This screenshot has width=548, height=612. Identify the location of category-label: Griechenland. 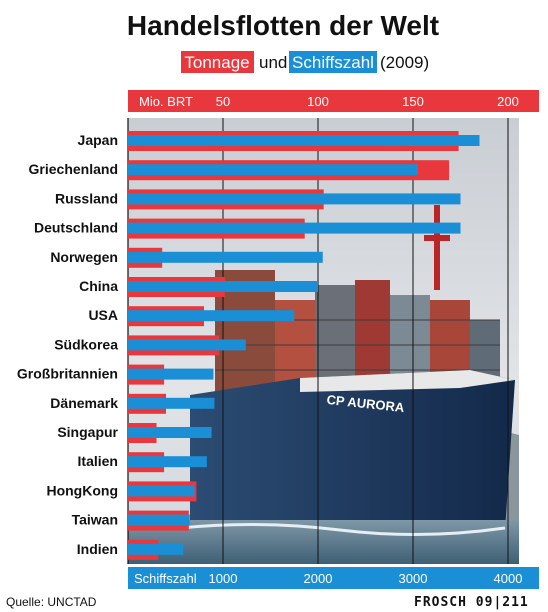
(73, 169).